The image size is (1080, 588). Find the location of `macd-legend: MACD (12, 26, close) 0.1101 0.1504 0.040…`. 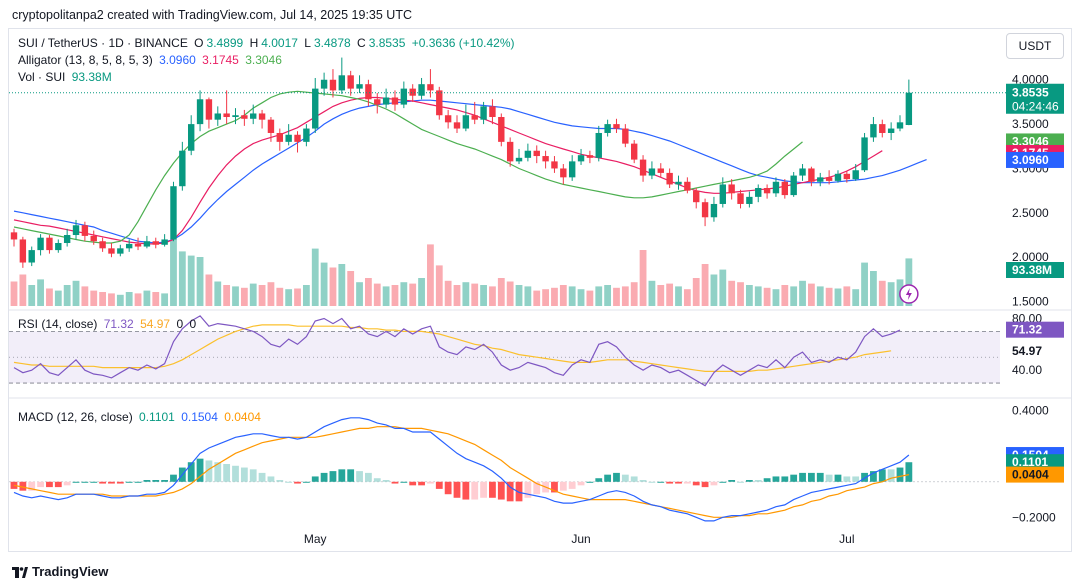

macd-legend: MACD (12, 26, close) 0.1101 0.1504 0.040… is located at coordinates (141, 417).